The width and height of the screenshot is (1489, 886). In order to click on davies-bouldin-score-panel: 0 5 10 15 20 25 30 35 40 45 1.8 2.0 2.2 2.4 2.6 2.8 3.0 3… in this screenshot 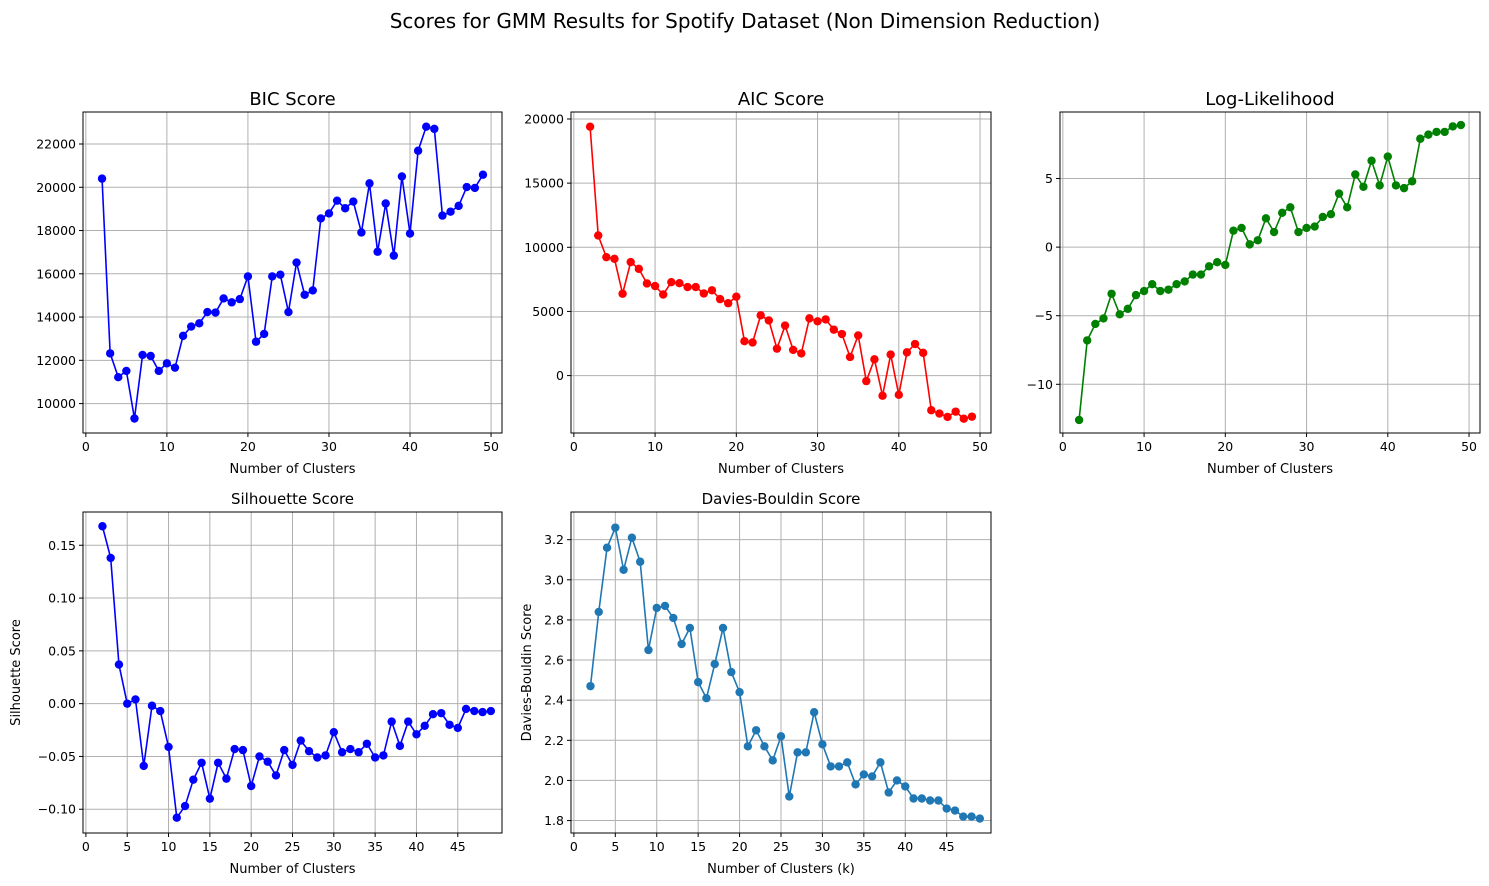, I will do `click(756, 683)`.